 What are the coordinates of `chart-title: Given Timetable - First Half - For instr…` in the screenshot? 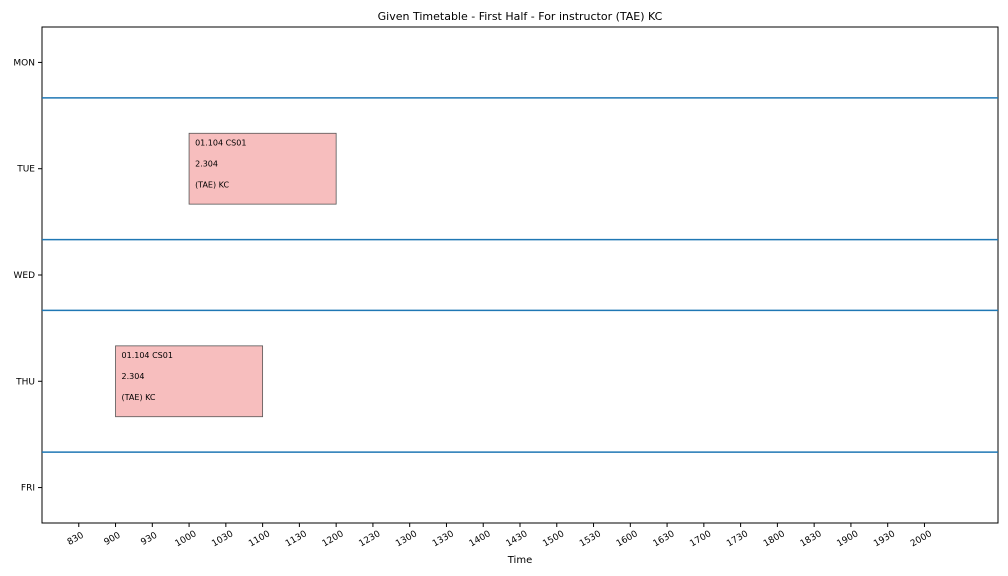 It's located at (520, 16).